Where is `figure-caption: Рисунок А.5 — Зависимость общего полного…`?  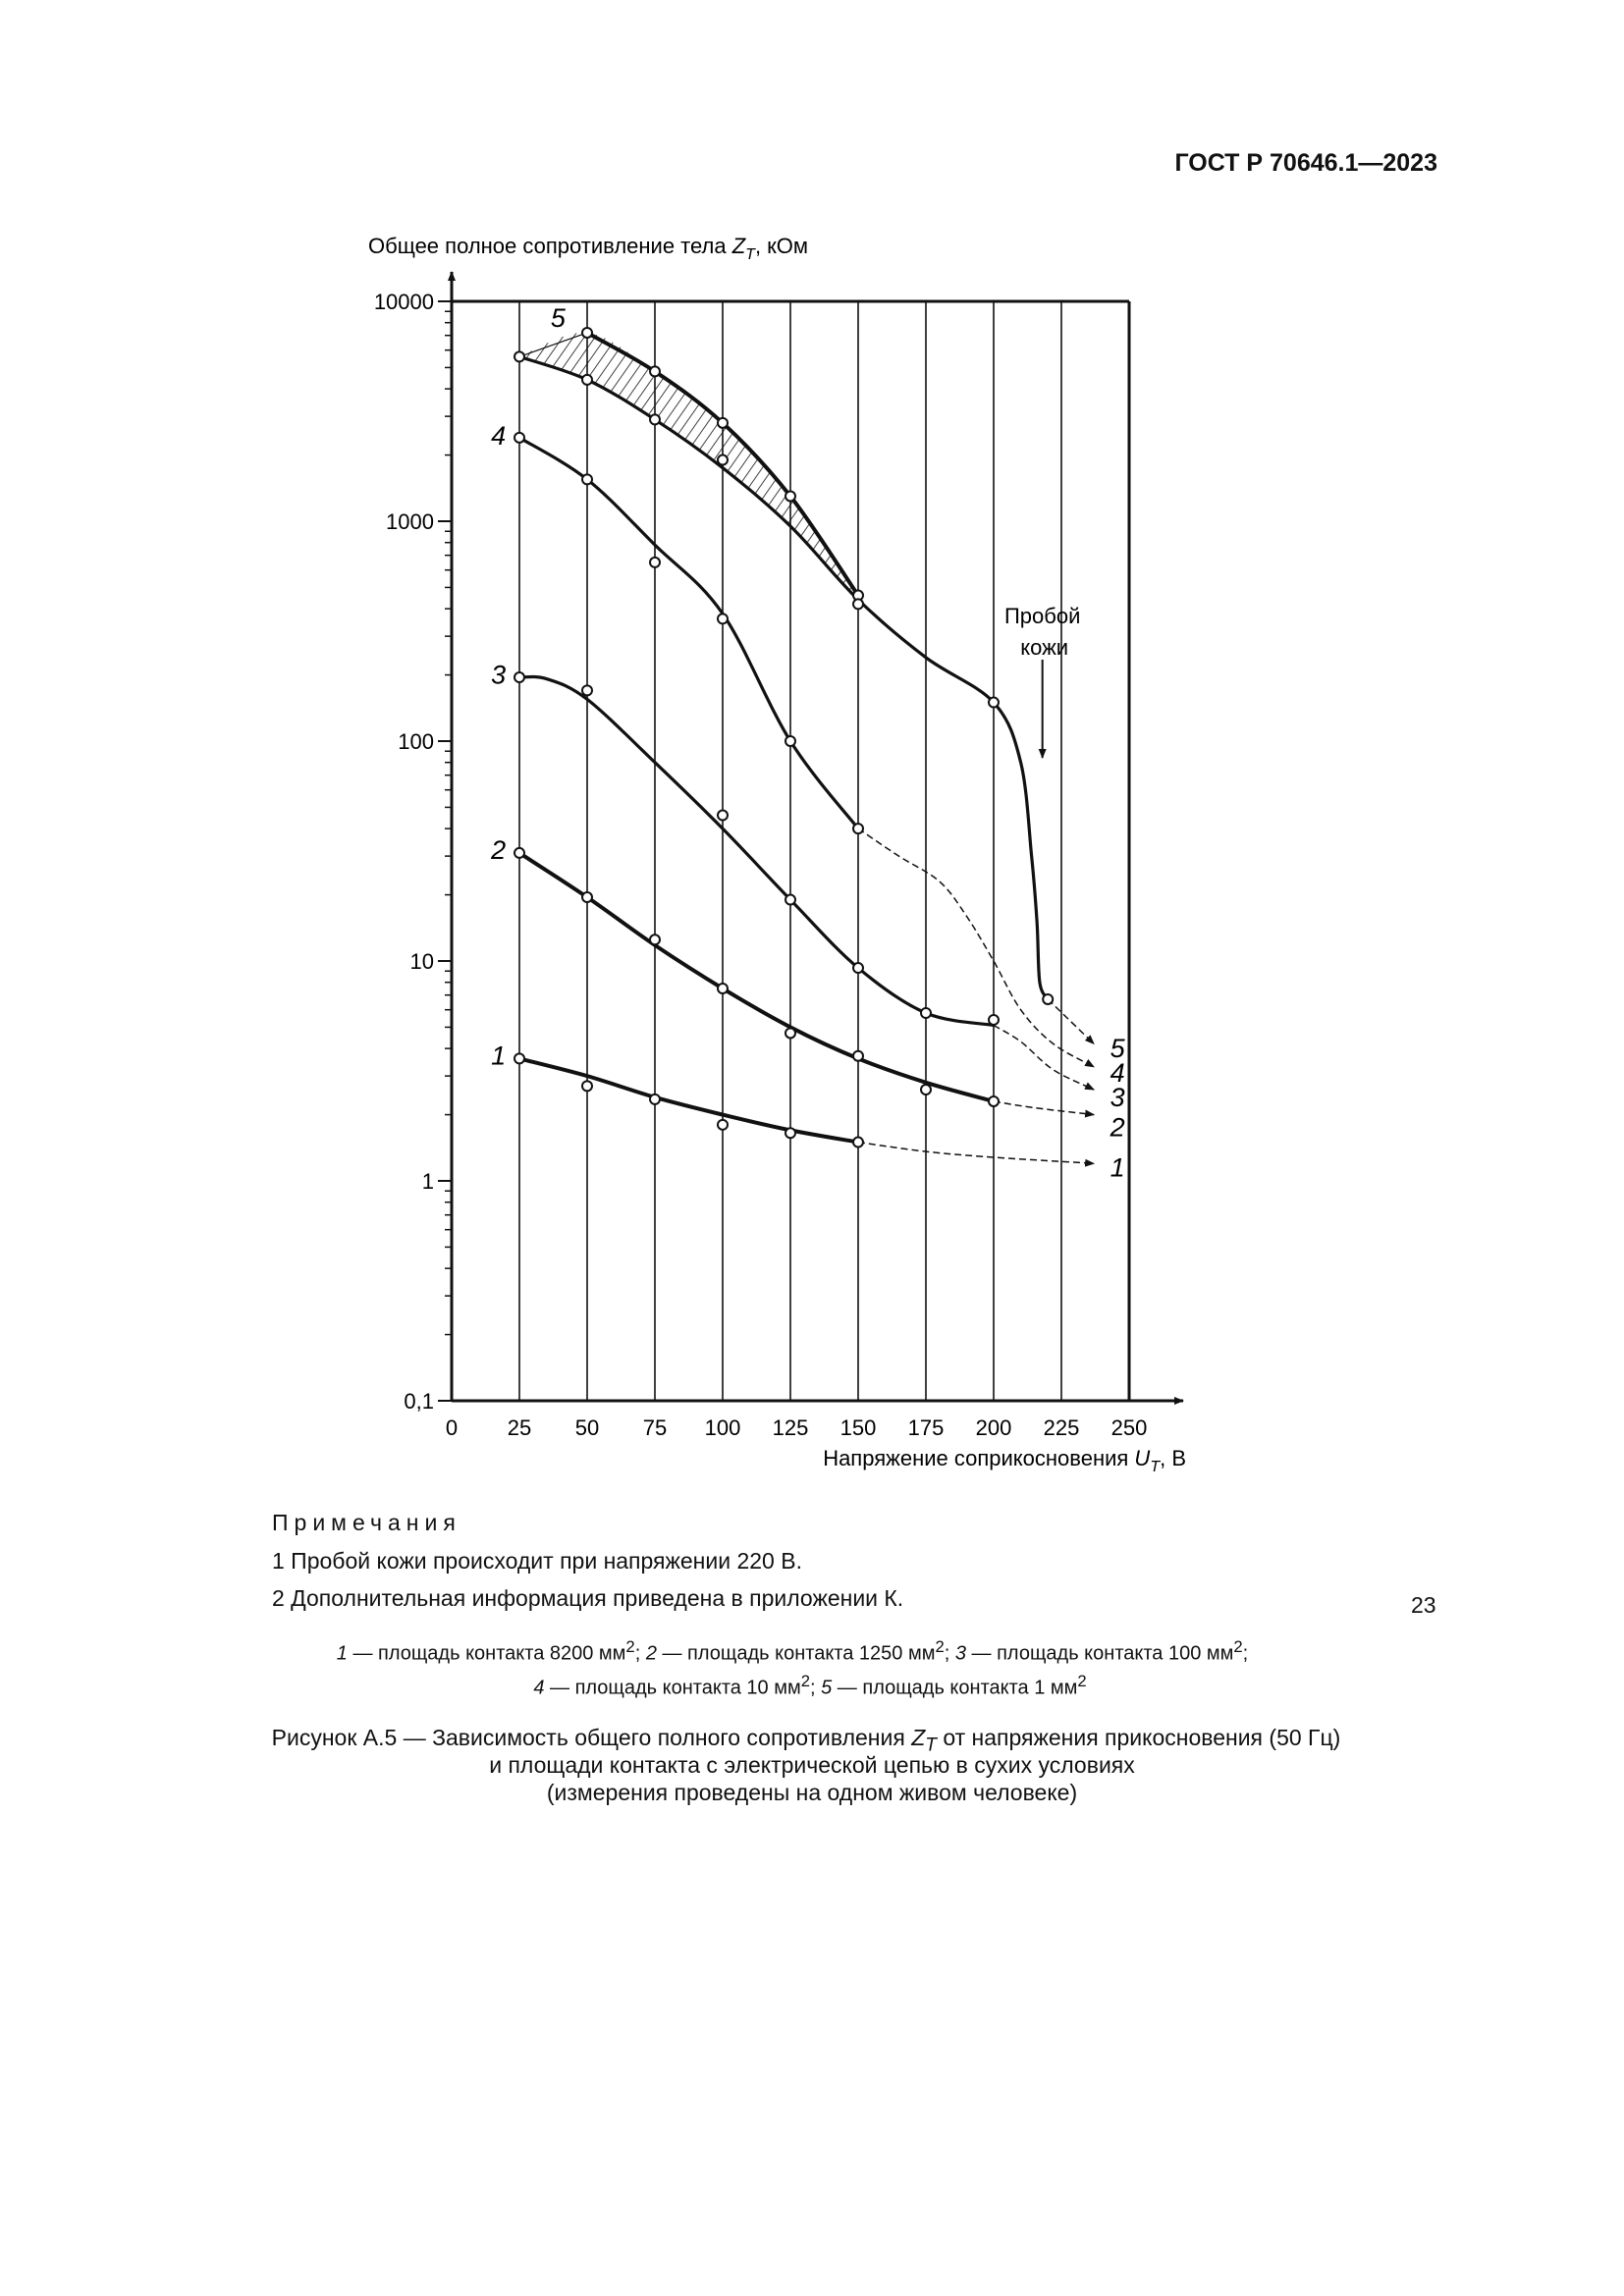
figure-caption: Рисунок А.5 — Зависимость общего полного… is located at coordinates (806, 1740).